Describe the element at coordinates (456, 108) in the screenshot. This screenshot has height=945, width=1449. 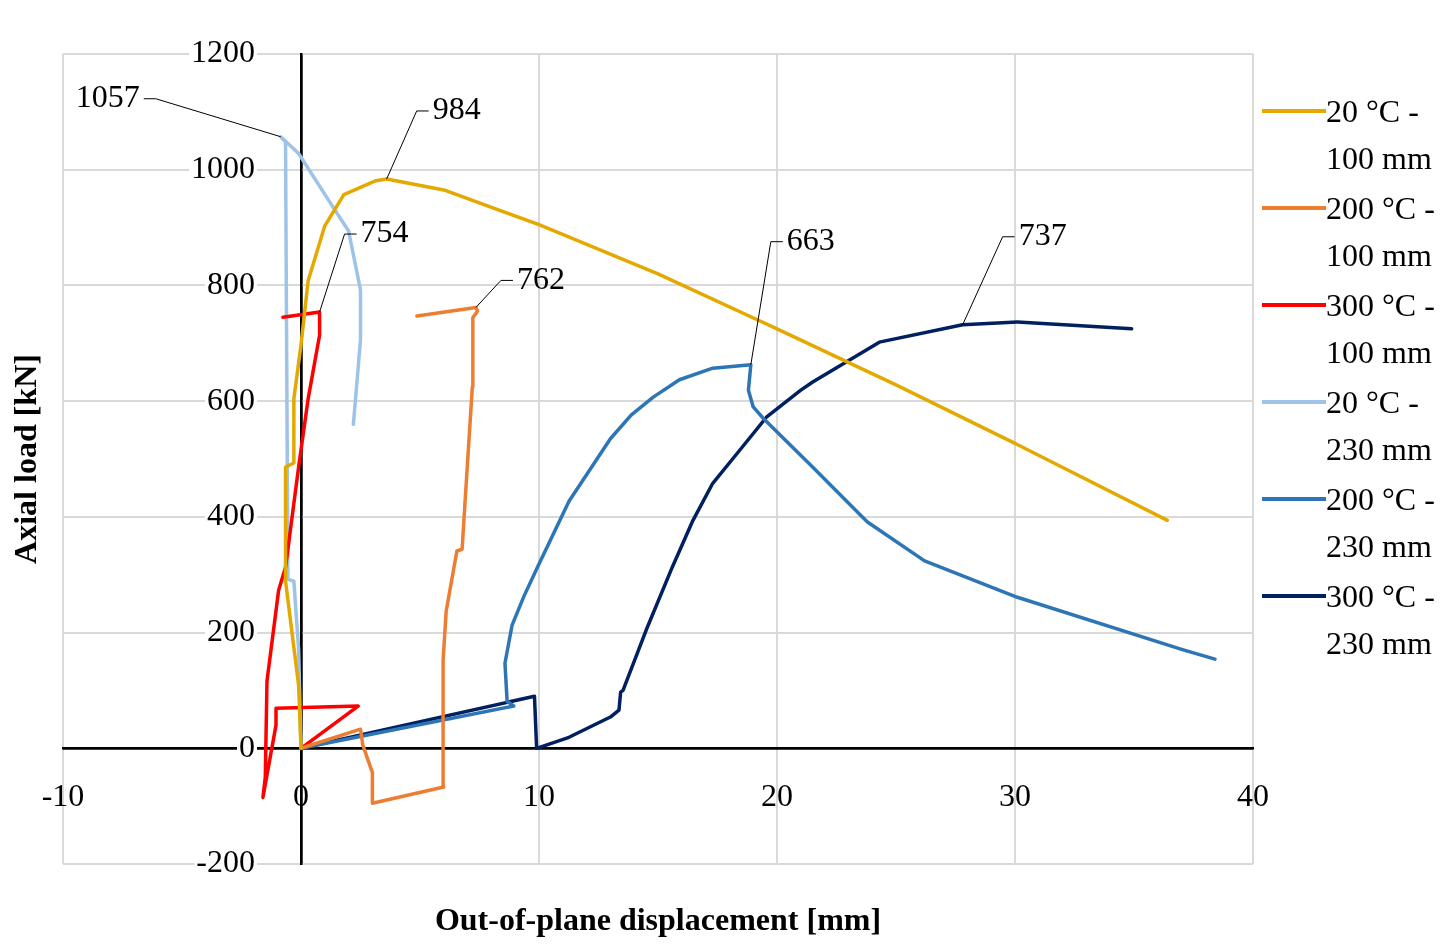
I see `annotation: 984` at that location.